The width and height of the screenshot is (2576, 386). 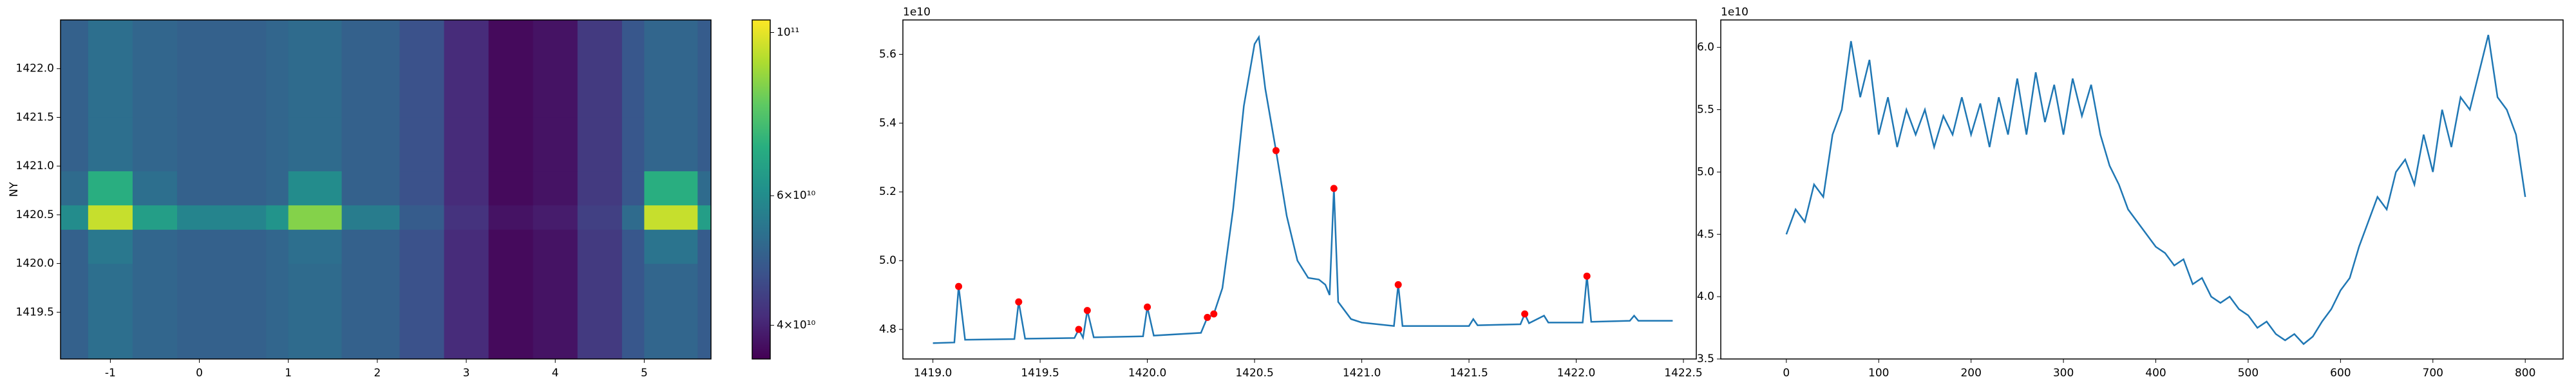 I want to click on colorbar-tick-label: 10¹¹, so click(x=788, y=32).